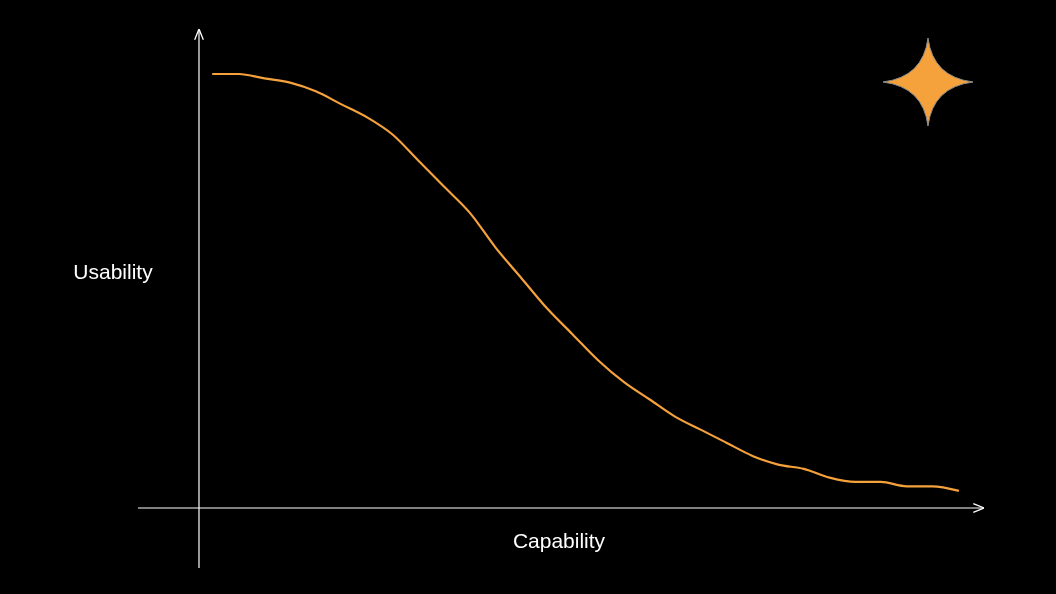 This screenshot has height=594, width=1056. I want to click on x-axis-title: Capability, so click(559, 540).